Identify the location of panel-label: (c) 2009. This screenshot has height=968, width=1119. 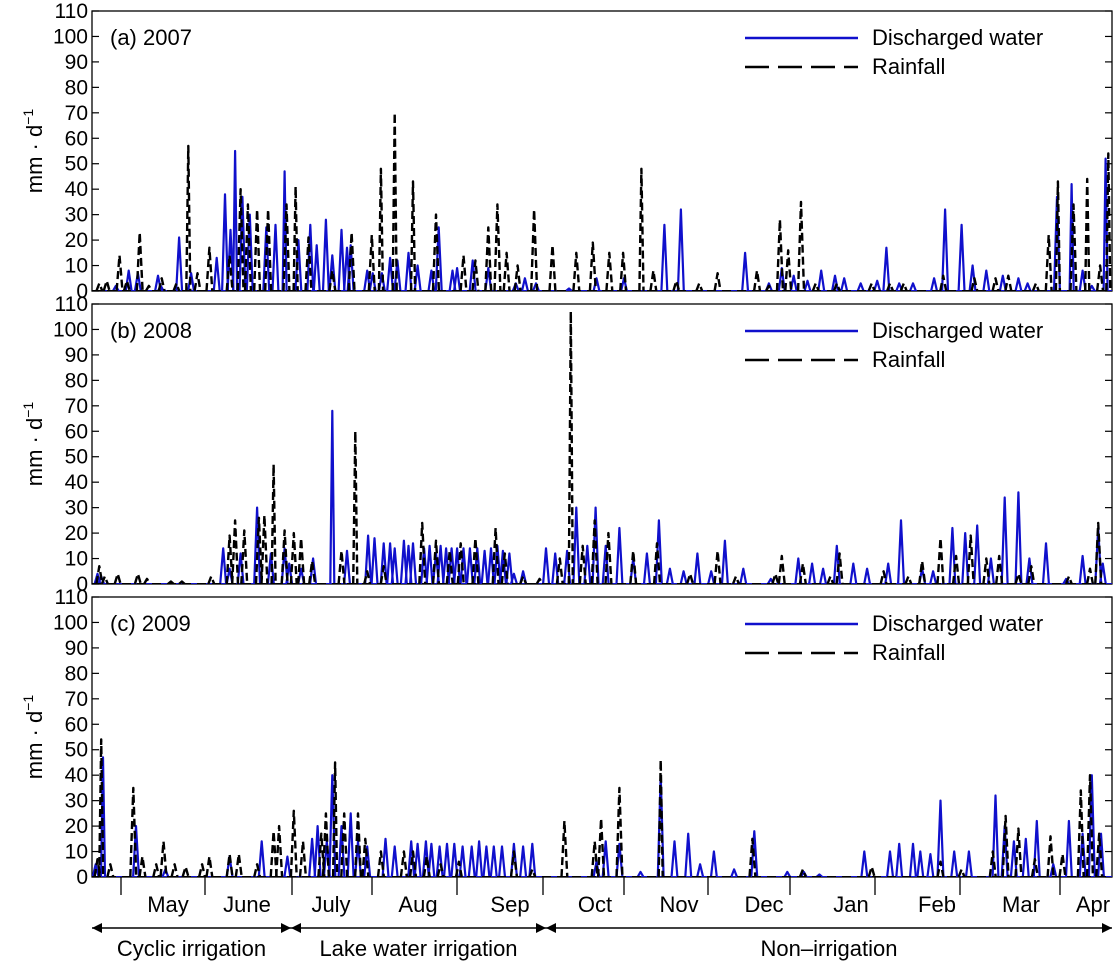
(150, 623).